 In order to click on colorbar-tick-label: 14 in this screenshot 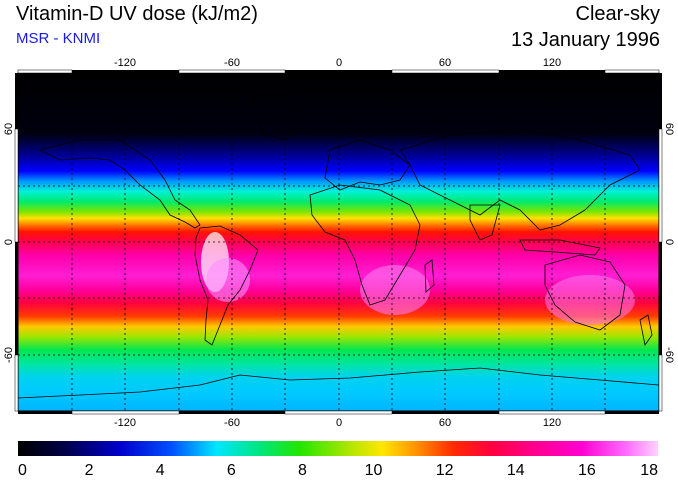, I will do `click(516, 470)`.